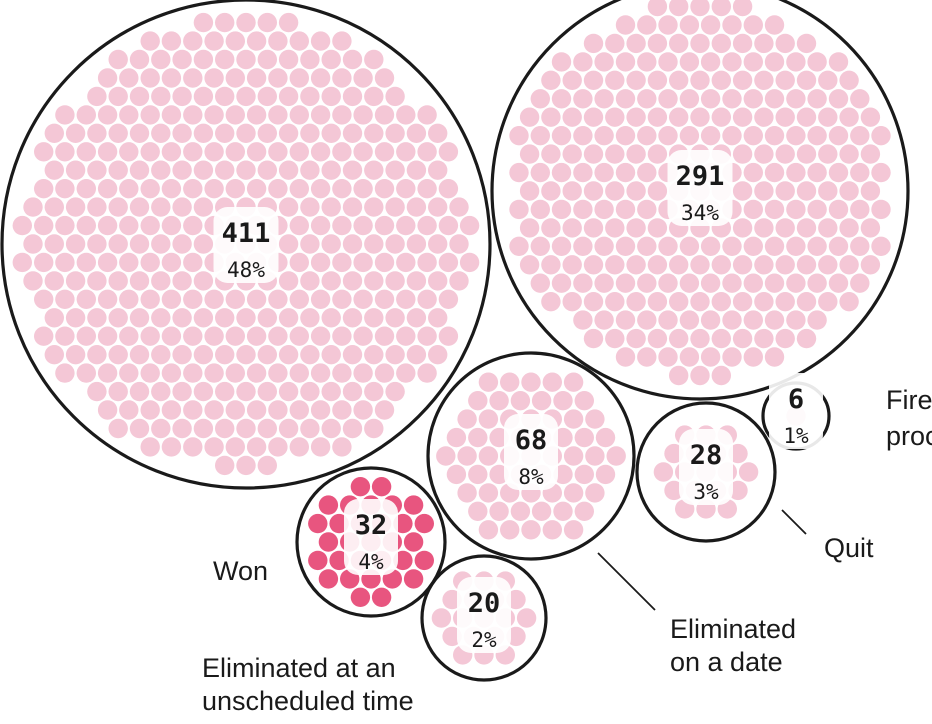 This screenshot has height=724, width=932. Describe the element at coordinates (371, 562) in the screenshot. I see `bubble-percent: 4%` at that location.